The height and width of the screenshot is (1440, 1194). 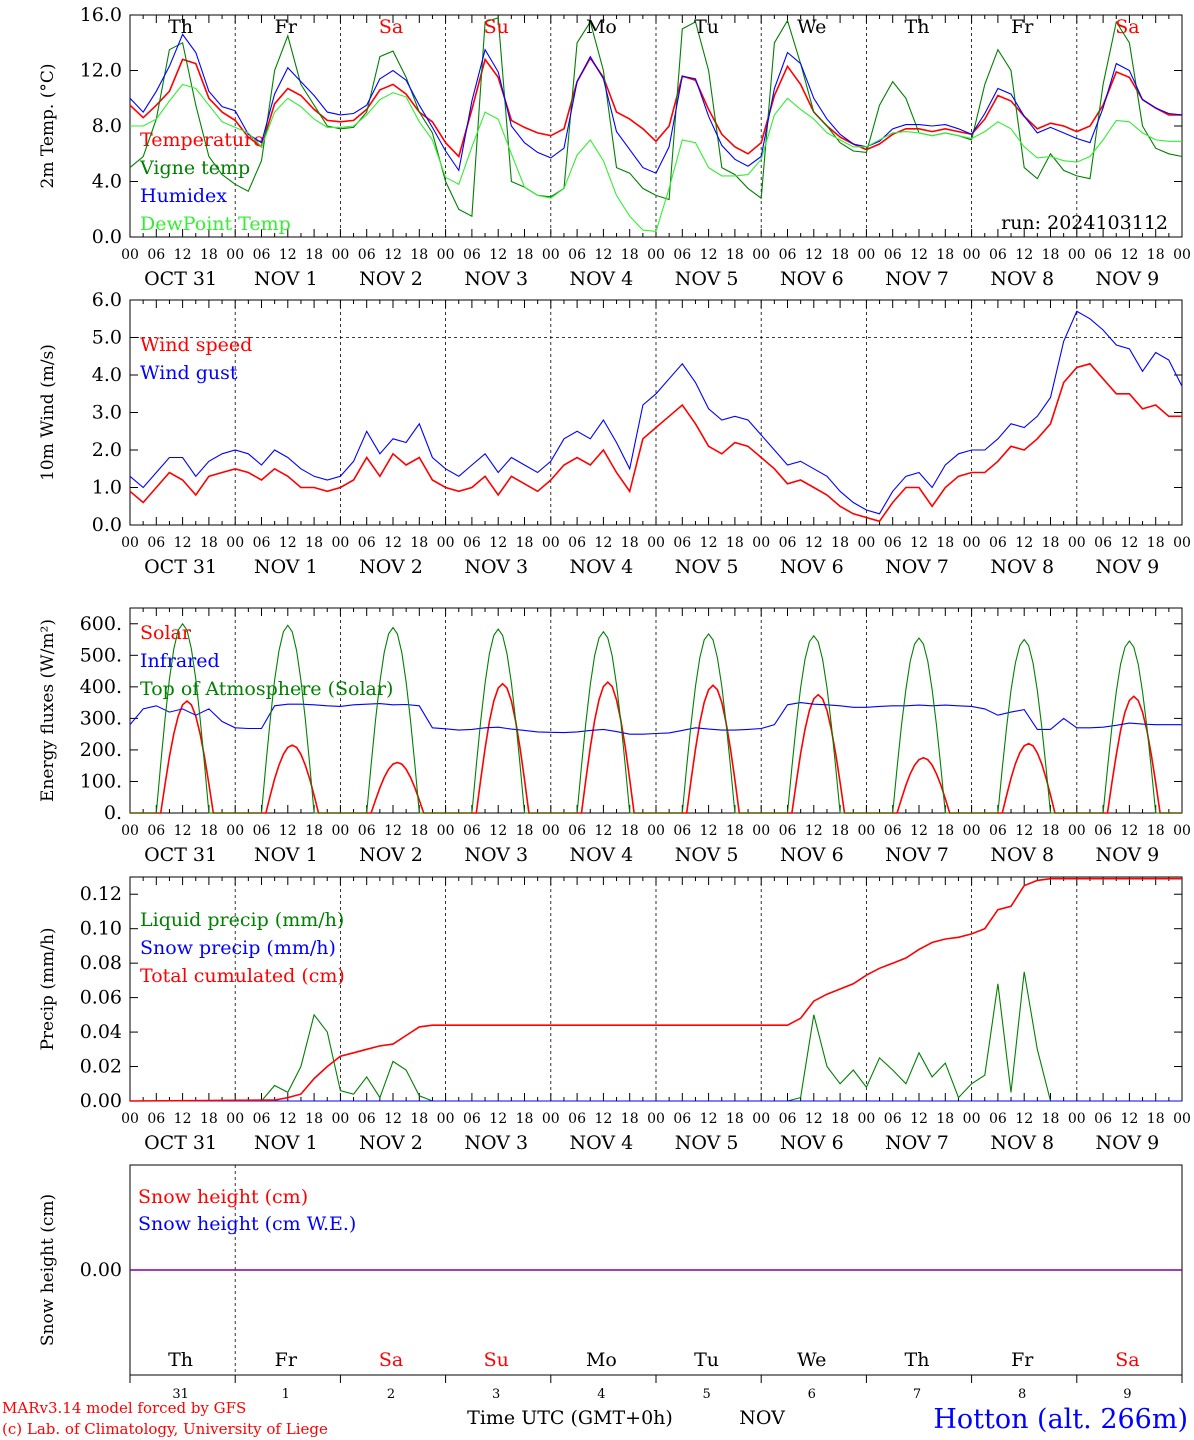 What do you see at coordinates (391, 855) in the screenshot?
I see `date-label: NOV 2` at bounding box center [391, 855].